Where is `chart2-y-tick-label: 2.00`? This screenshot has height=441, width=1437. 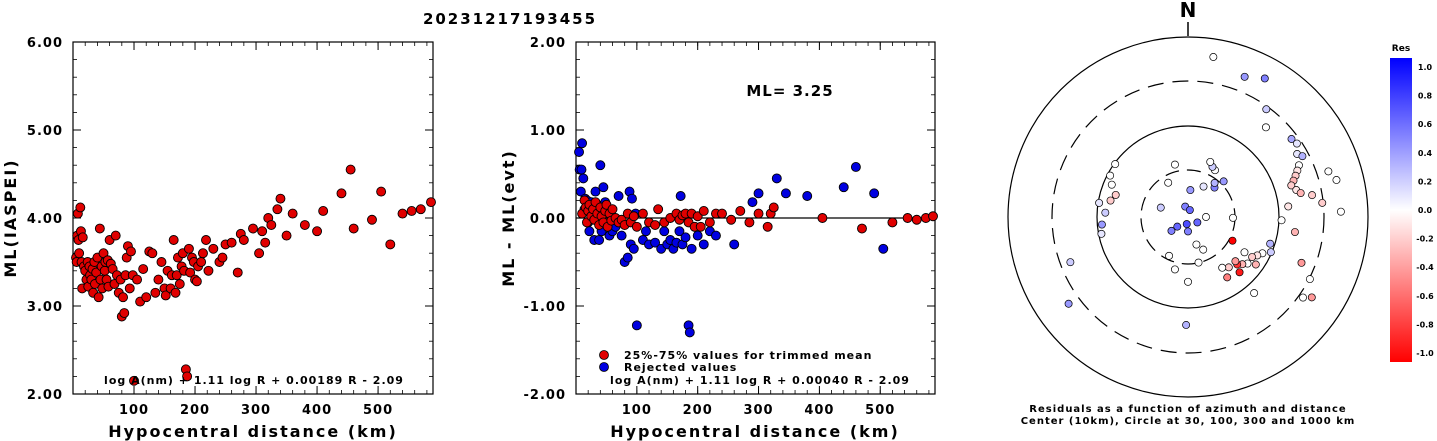 chart2-y-tick-label: 2.00 is located at coordinates (548, 43).